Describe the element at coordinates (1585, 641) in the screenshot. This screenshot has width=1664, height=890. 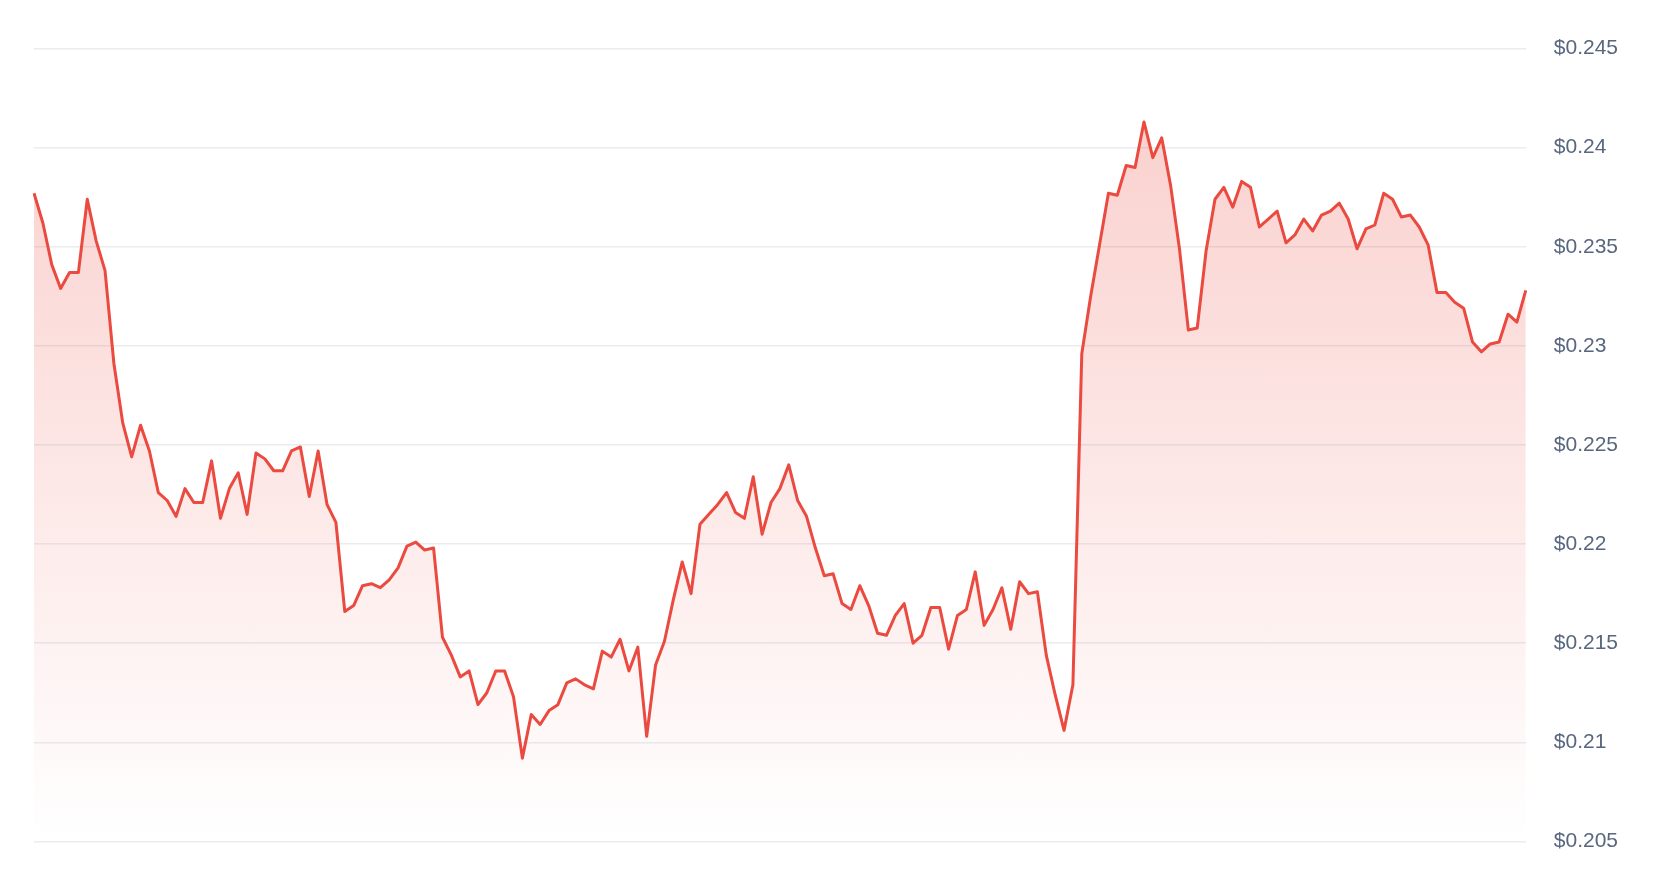
I see `y-tick-label: $0.215` at that location.